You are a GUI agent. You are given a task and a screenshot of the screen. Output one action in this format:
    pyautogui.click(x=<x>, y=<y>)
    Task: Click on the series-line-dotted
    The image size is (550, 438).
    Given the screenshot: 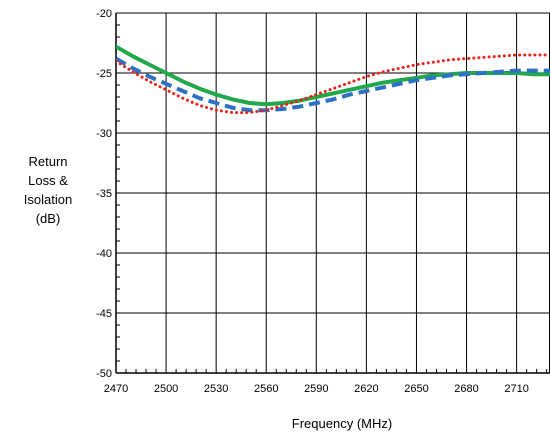 What is the action you would take?
    pyautogui.click(x=333, y=84)
    